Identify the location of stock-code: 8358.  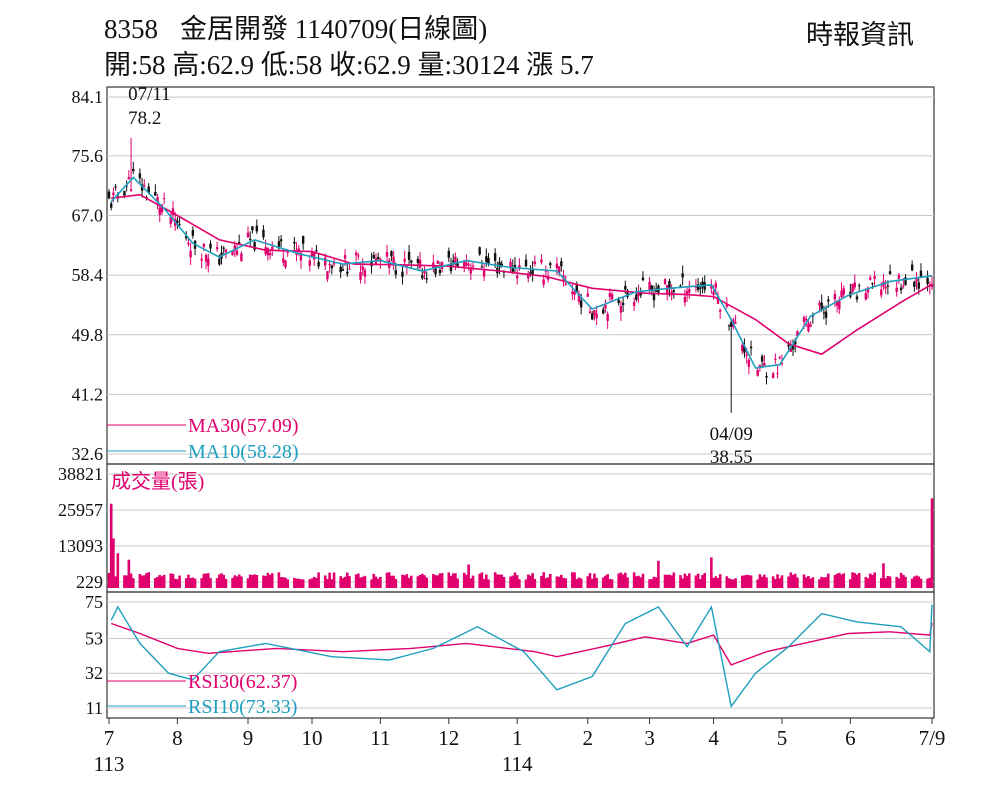
(131, 29).